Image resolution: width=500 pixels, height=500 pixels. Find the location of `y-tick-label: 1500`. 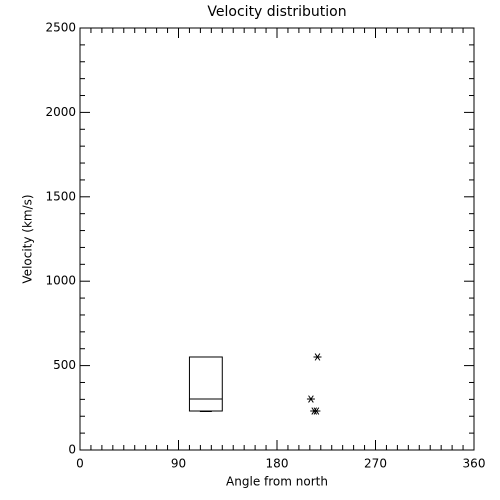

y-tick-label: 1500 is located at coordinates (60, 196).